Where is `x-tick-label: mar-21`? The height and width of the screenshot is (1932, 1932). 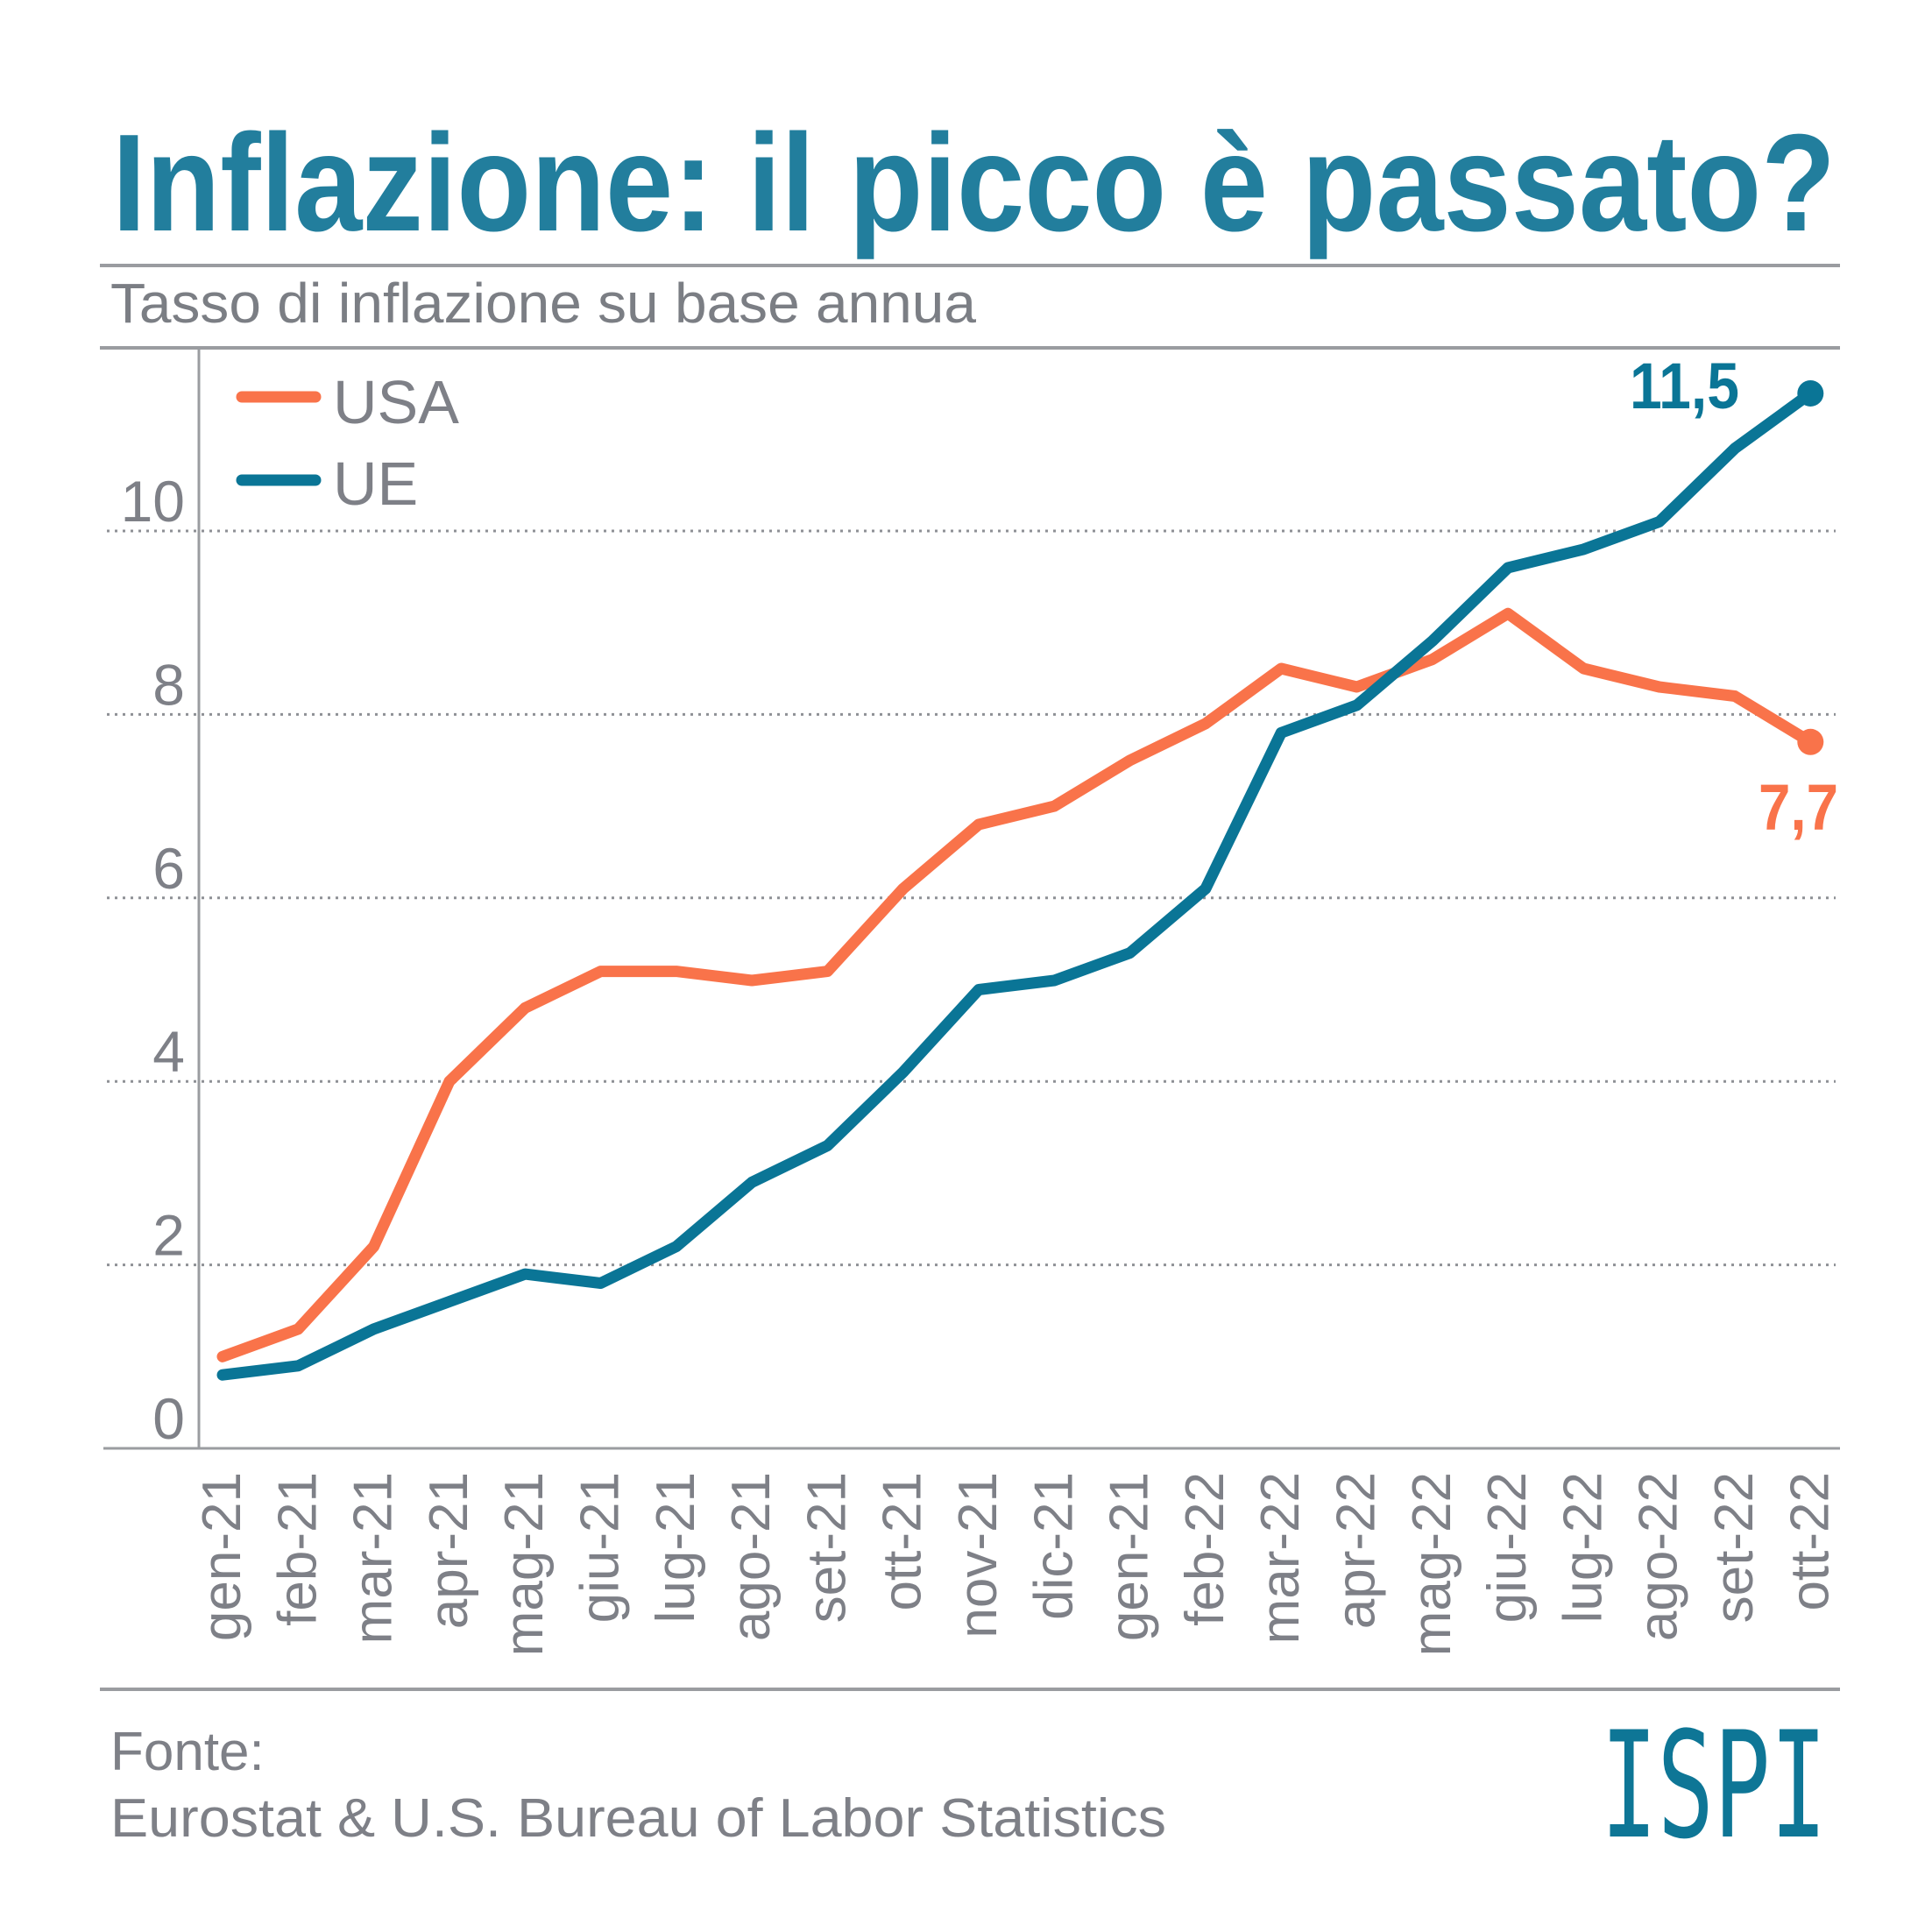
x-tick-label: mar-21 is located at coordinates (373, 1558).